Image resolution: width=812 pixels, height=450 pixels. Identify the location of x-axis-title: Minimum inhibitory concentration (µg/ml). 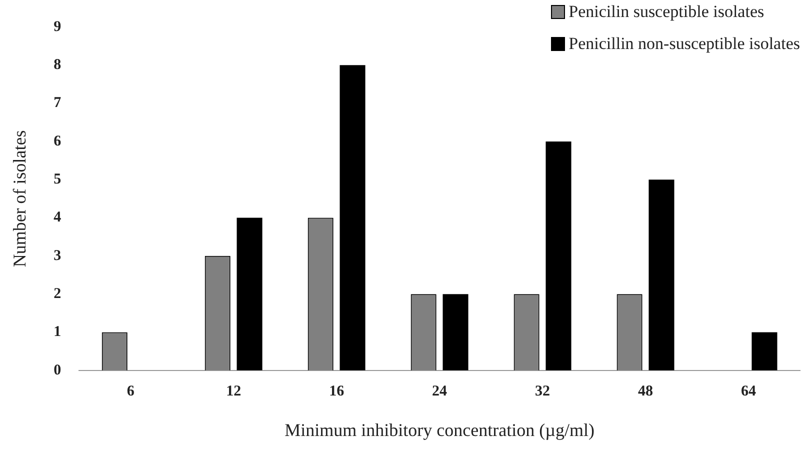
(439, 430).